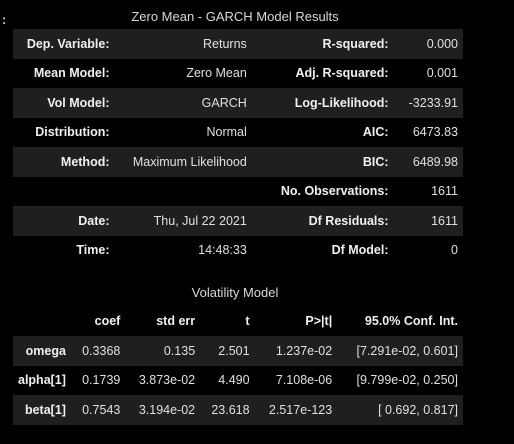 Image resolution: width=514 pixels, height=444 pixels. What do you see at coordinates (42, 410) in the screenshot?
I see `parameter-name: beta[1]` at bounding box center [42, 410].